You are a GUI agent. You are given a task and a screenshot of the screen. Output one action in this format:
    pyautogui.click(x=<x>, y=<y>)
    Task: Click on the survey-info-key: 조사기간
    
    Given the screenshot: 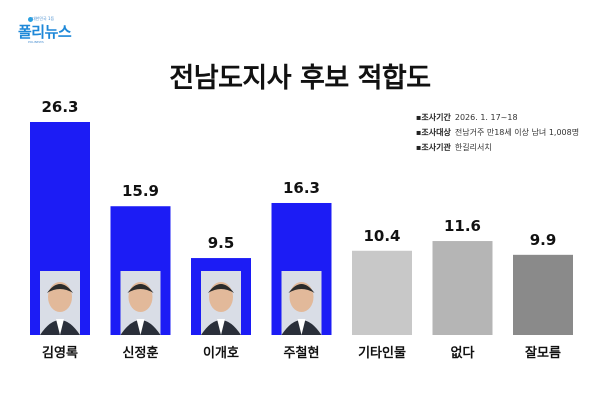 What is the action you would take?
    pyautogui.click(x=436, y=117)
    